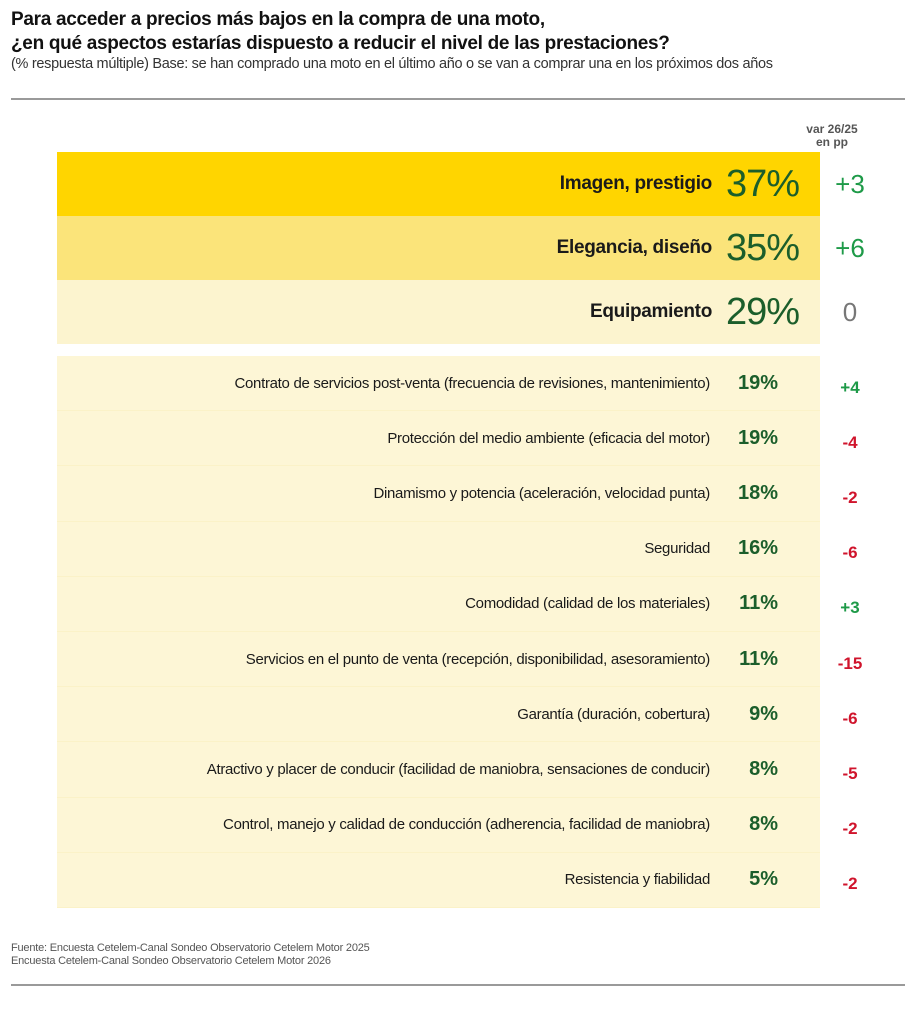 The image size is (916, 1024). Describe the element at coordinates (763, 247) in the screenshot. I see `row-percentage: 35%` at that location.